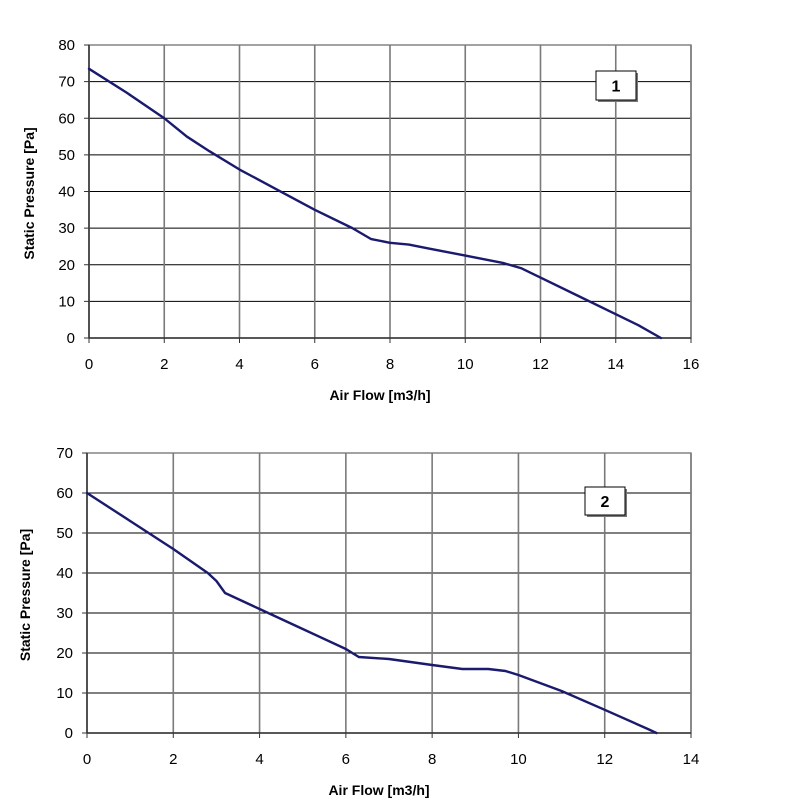 Image resolution: width=800 pixels, height=800 pixels. Describe the element at coordinates (66, 45) in the screenshot. I see `y-tick-label: 80` at that location.